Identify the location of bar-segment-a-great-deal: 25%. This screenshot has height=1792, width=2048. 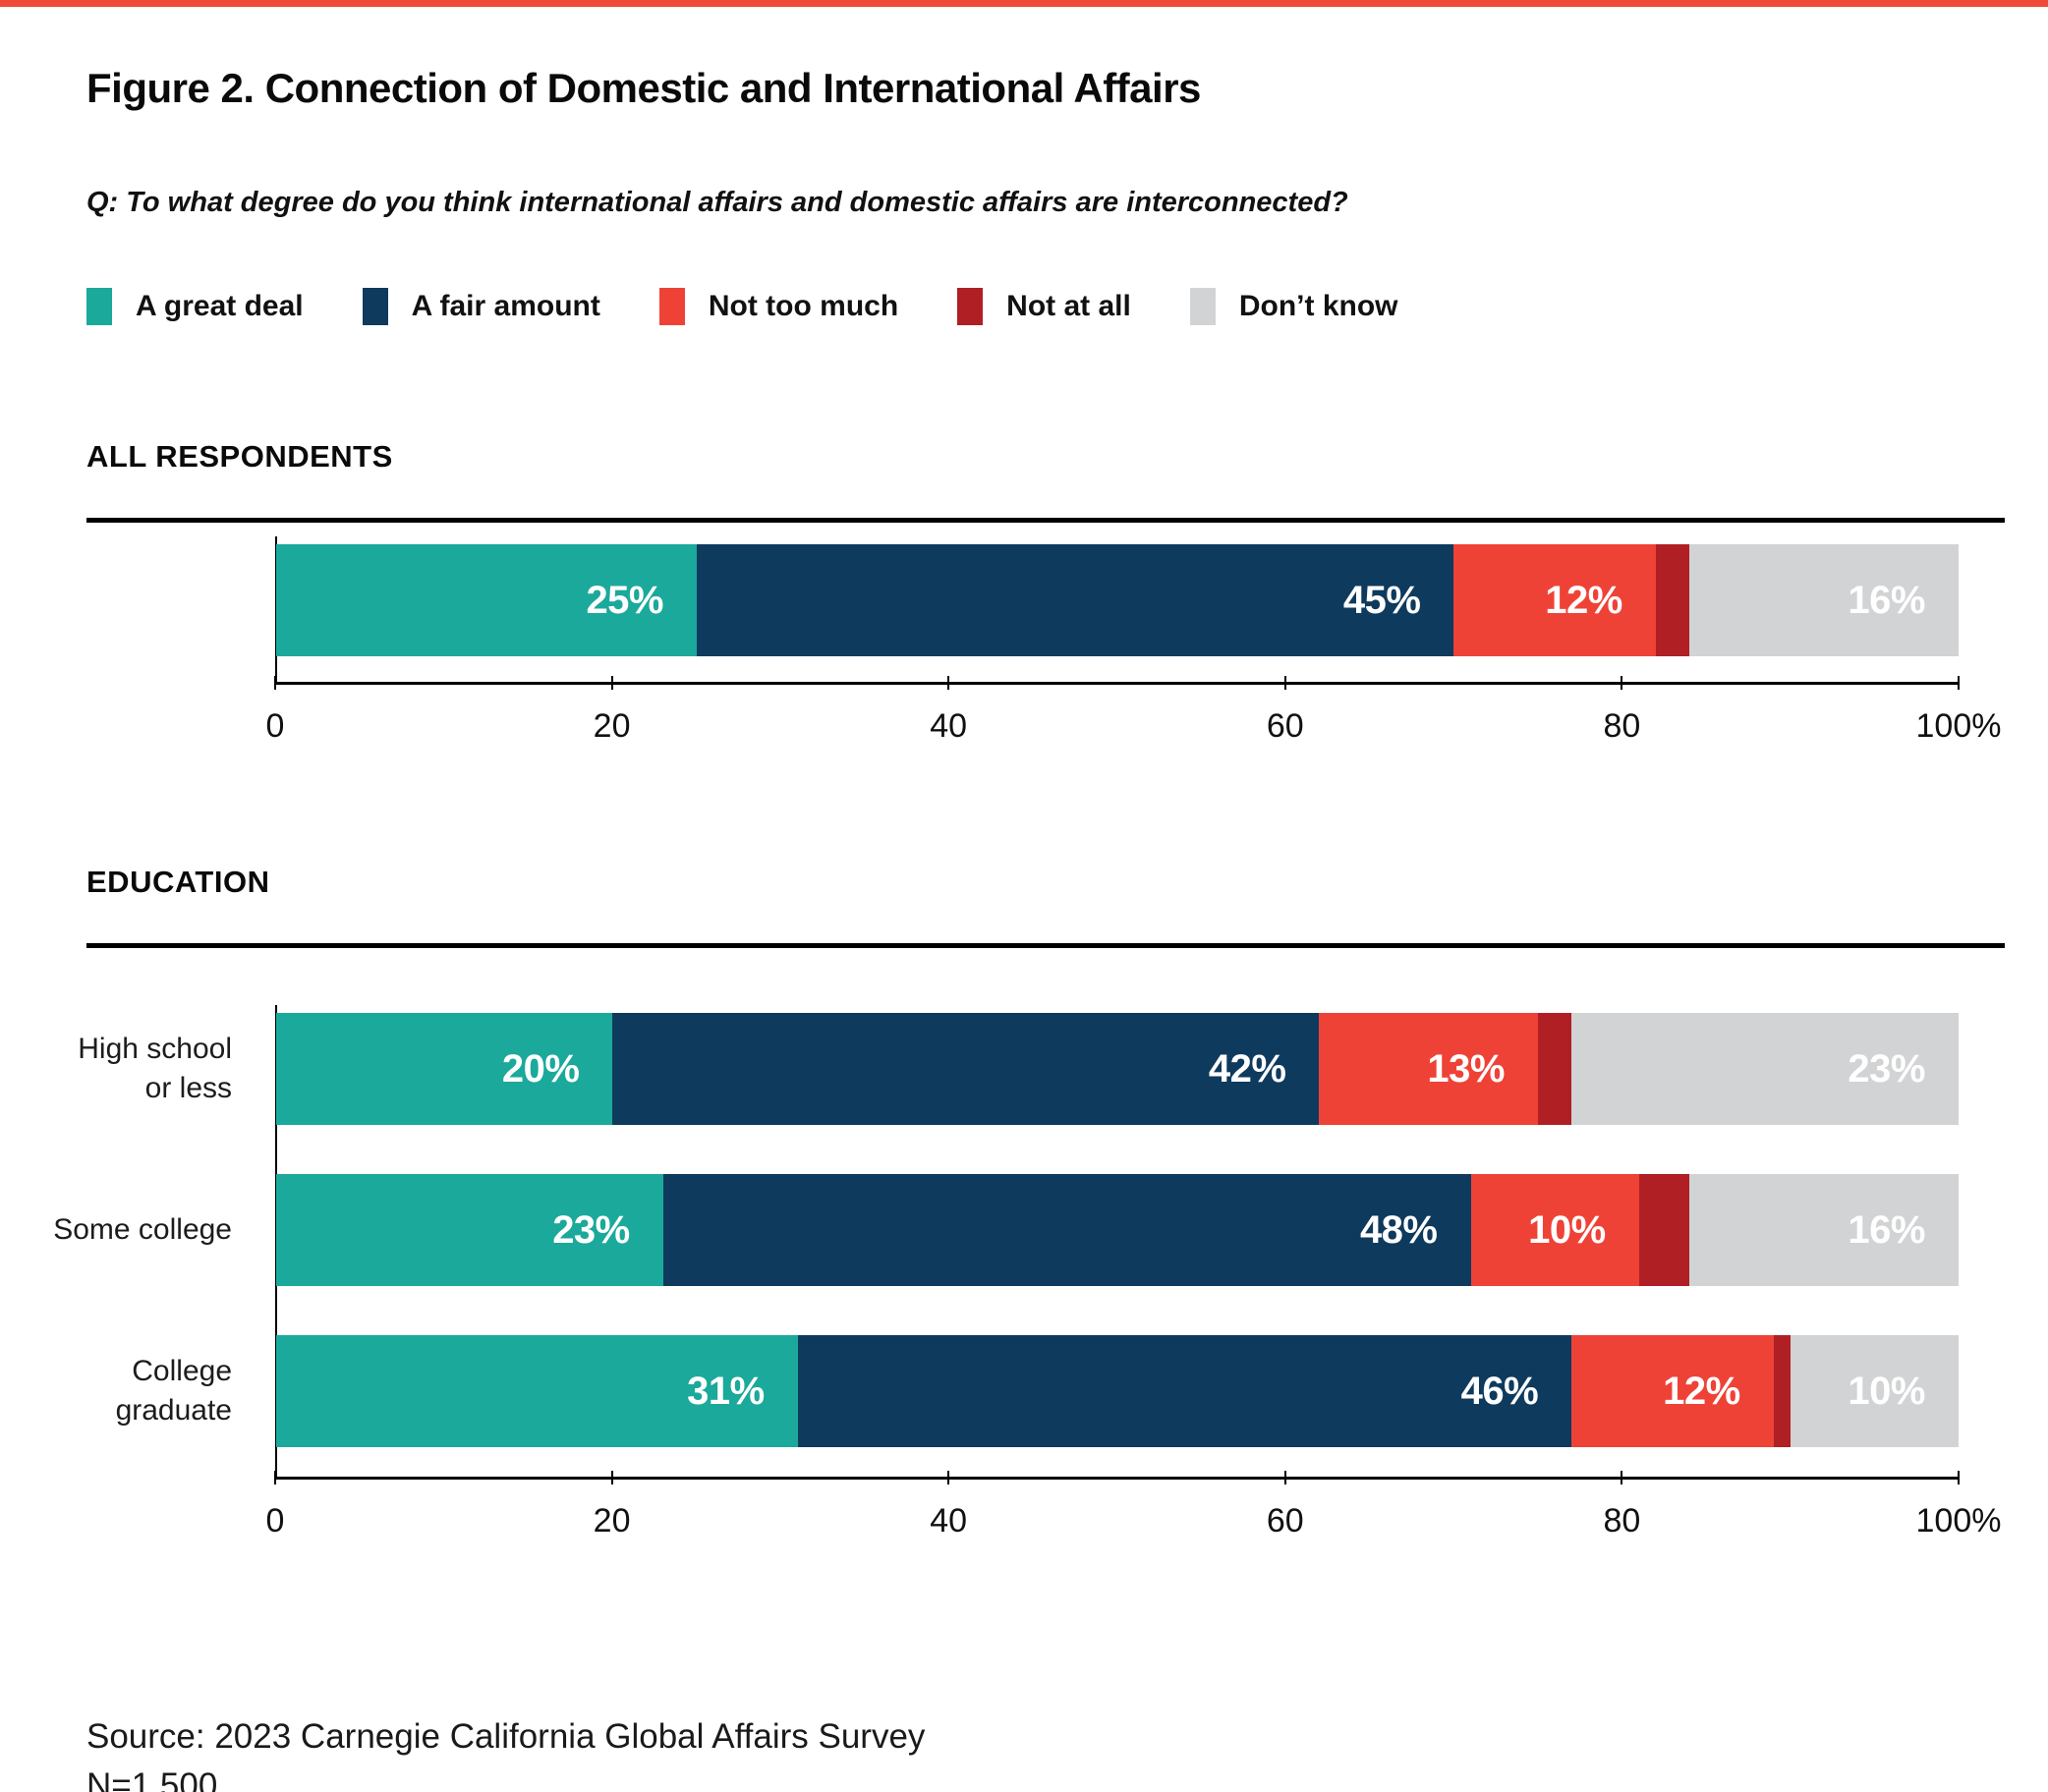
(486, 600).